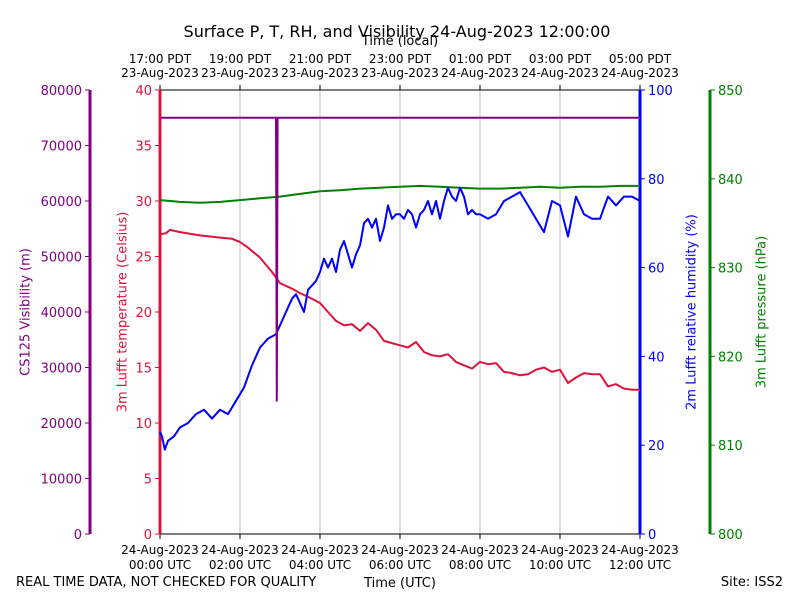 This screenshot has width=800, height=600. What do you see at coordinates (143, 202) in the screenshot?
I see `temperature-tick-label: 30` at bounding box center [143, 202].